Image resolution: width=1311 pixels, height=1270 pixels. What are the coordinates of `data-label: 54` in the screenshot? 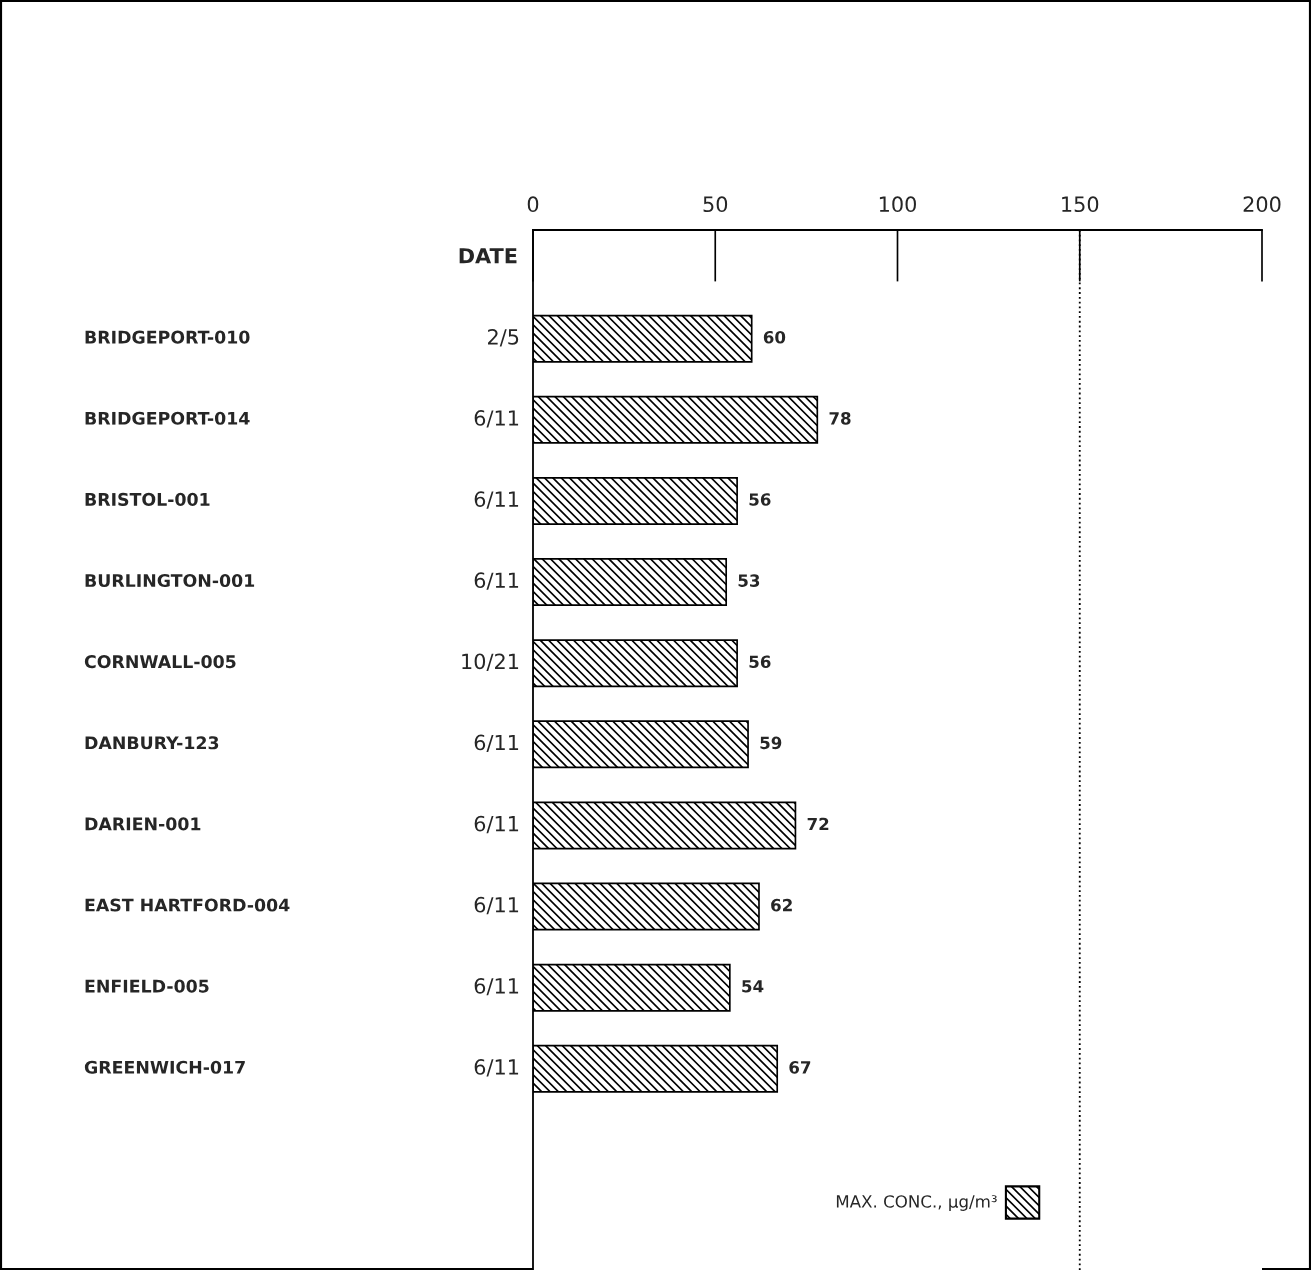 It's located at (753, 986).